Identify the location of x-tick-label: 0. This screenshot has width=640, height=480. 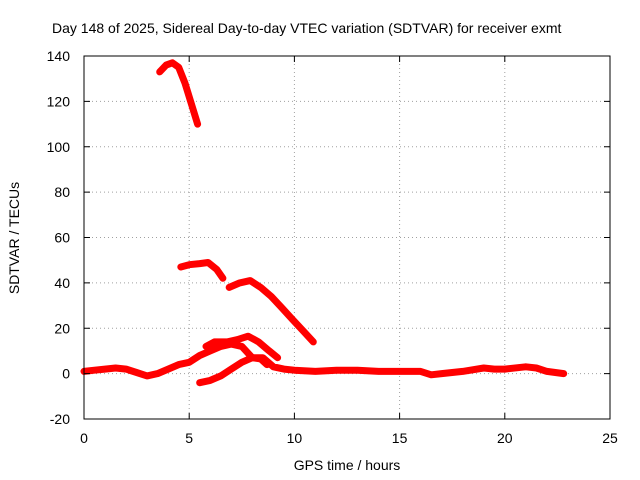
(84, 438).